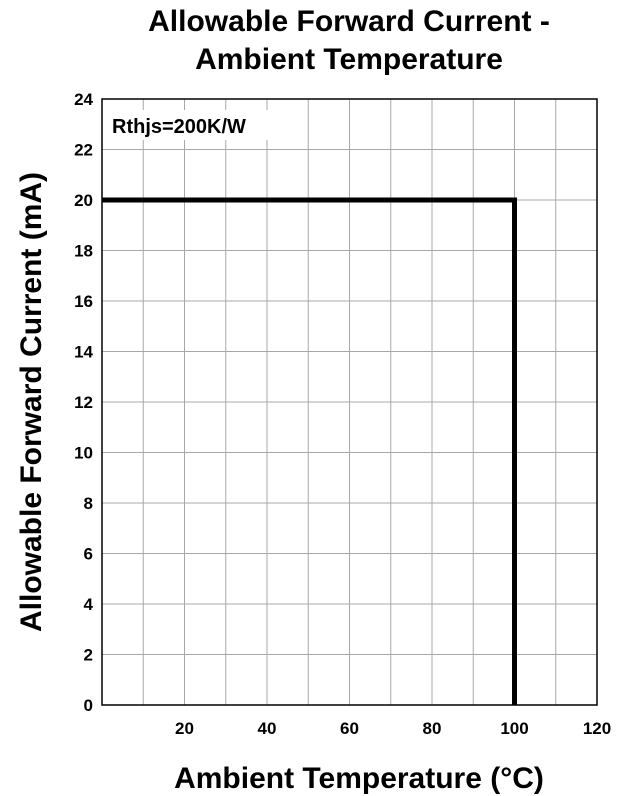 This screenshot has height=796, width=630. I want to click on y-tick-label: 24, so click(83, 99).